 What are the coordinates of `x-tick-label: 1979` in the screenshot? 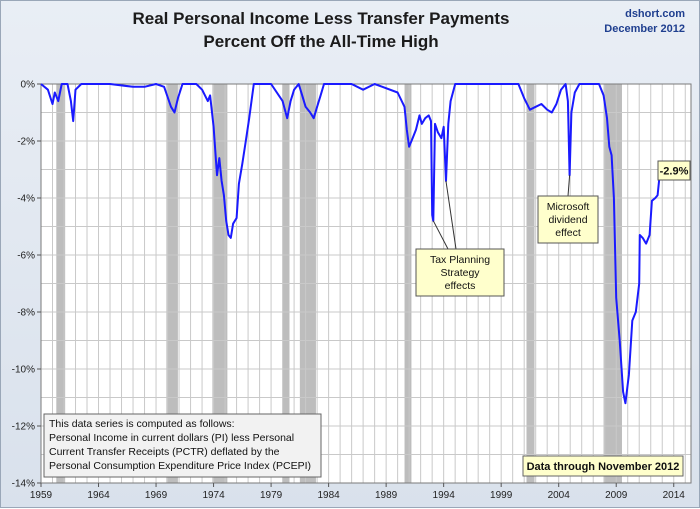 It's located at (271, 495).